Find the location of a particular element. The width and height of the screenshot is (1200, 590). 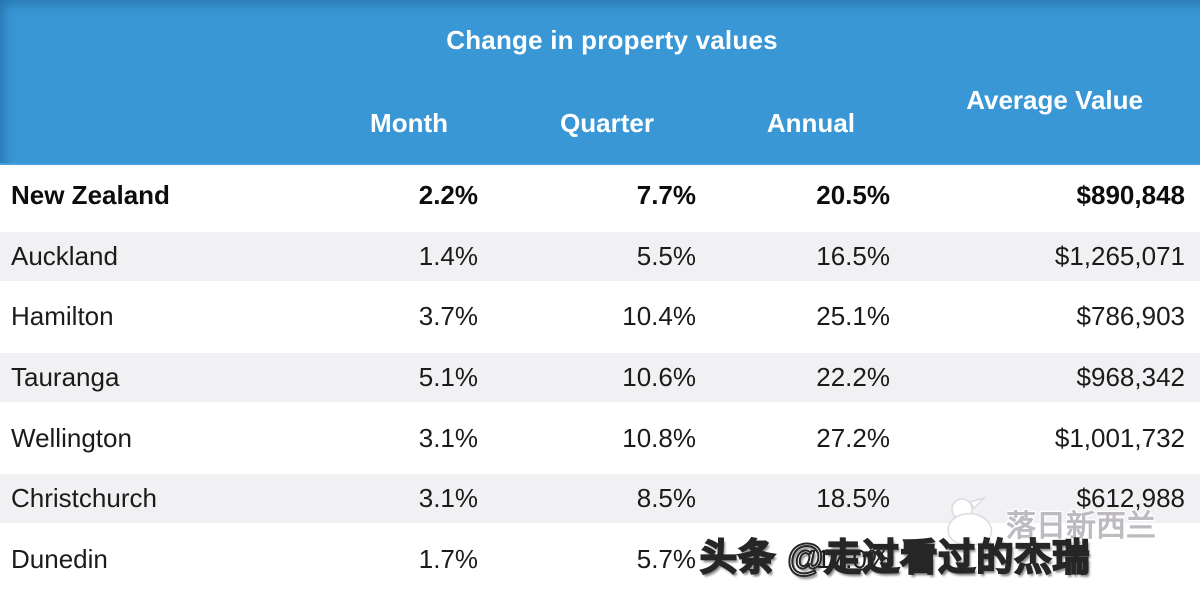

average-value: $1,265,071 is located at coordinates (1119, 255).